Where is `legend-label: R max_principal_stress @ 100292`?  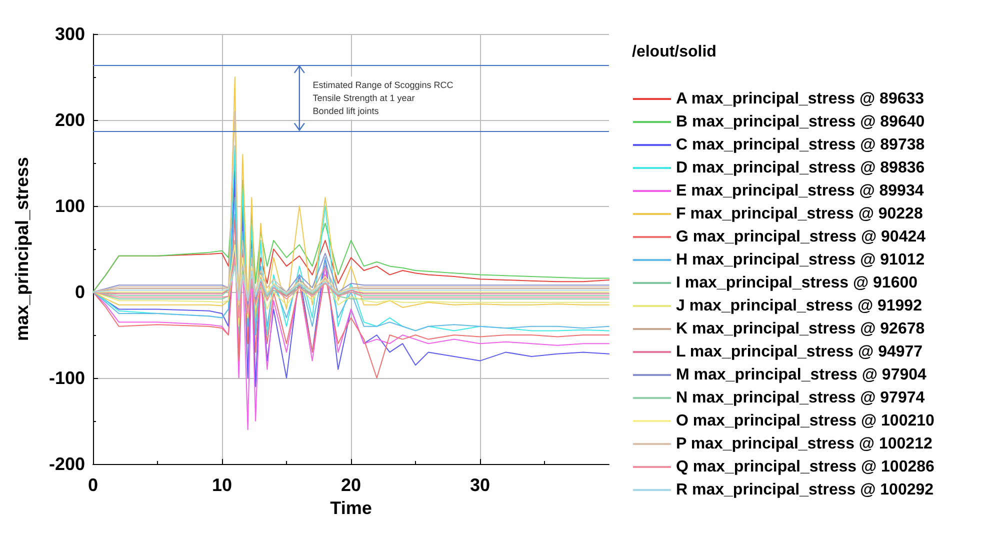 legend-label: R max_principal_stress @ 100292 is located at coordinates (805, 490).